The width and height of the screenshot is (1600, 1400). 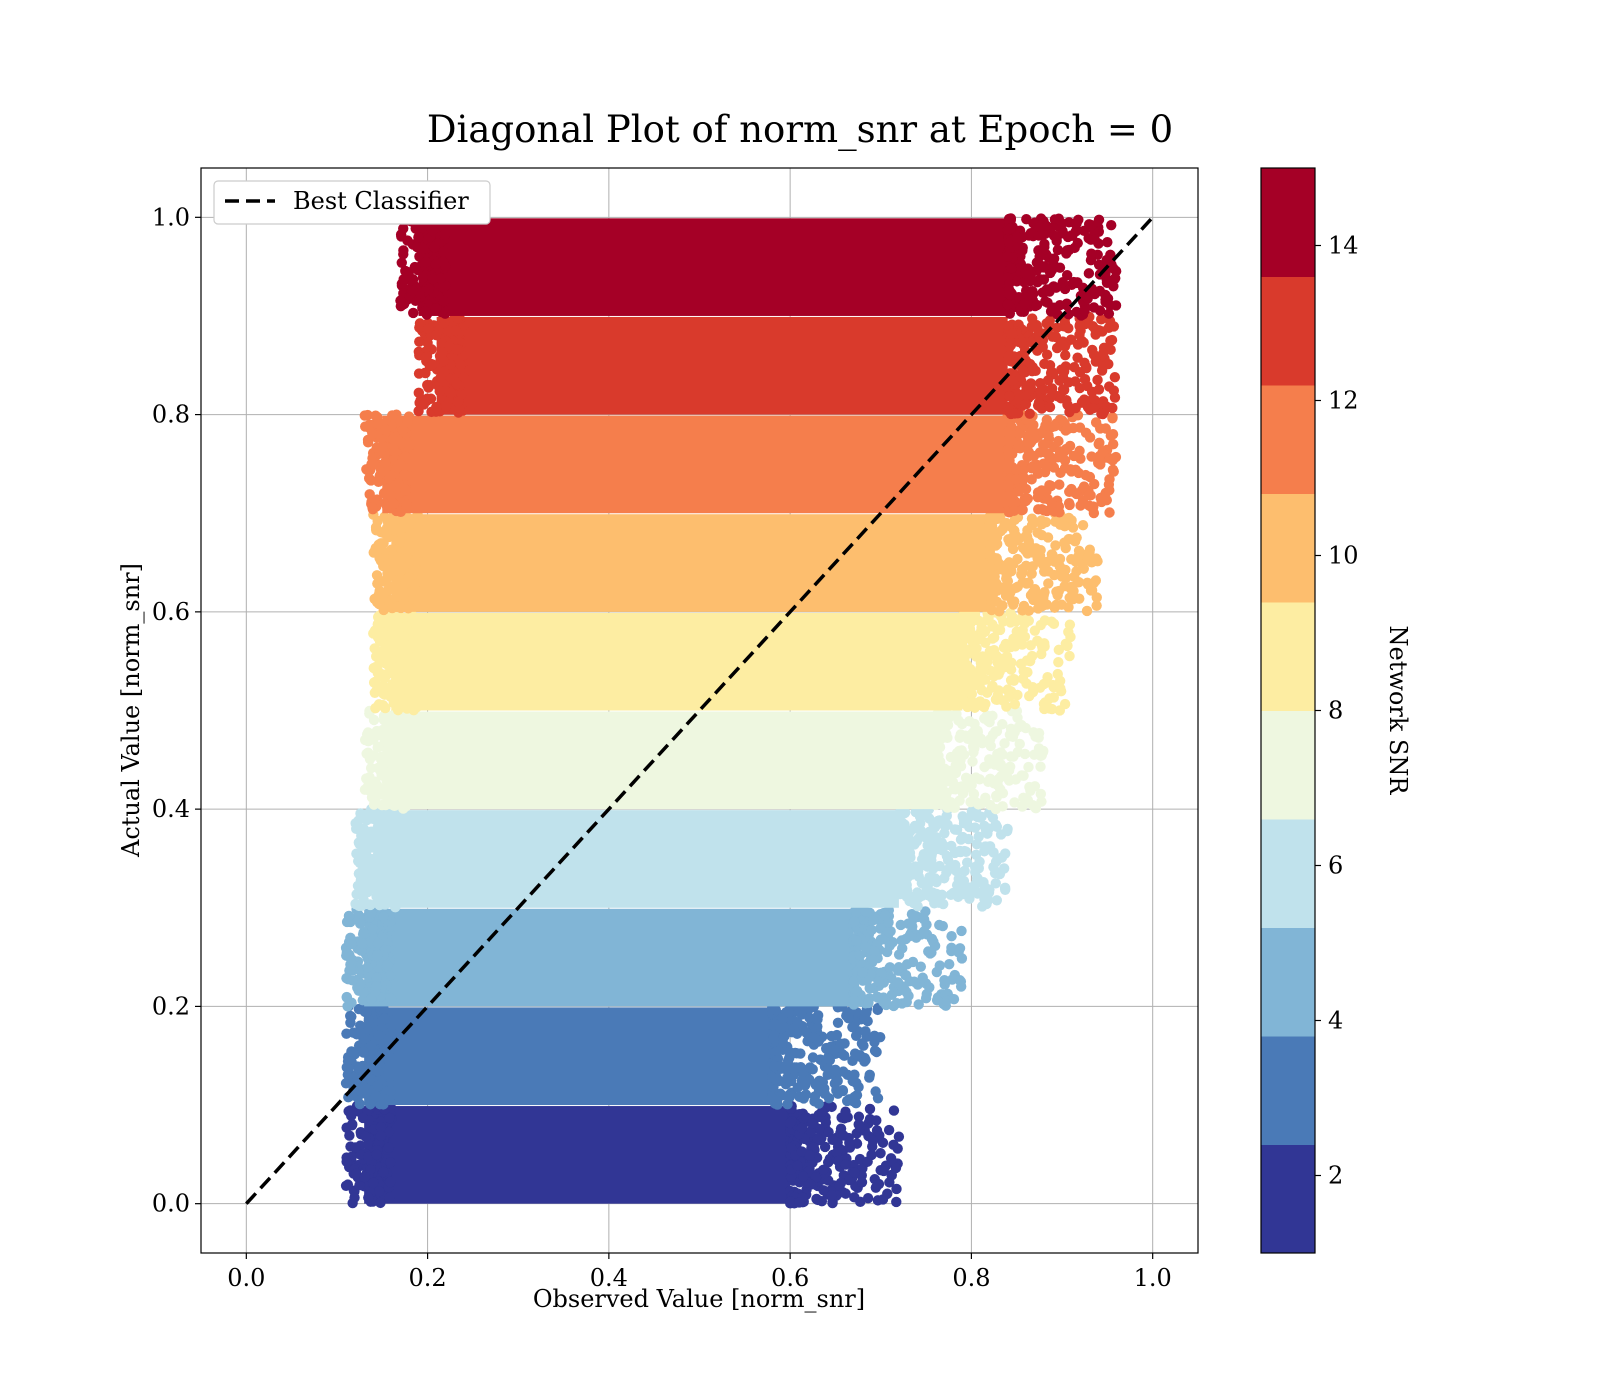 What do you see at coordinates (704, 760) in the screenshot?
I see `scatter-band` at bounding box center [704, 760].